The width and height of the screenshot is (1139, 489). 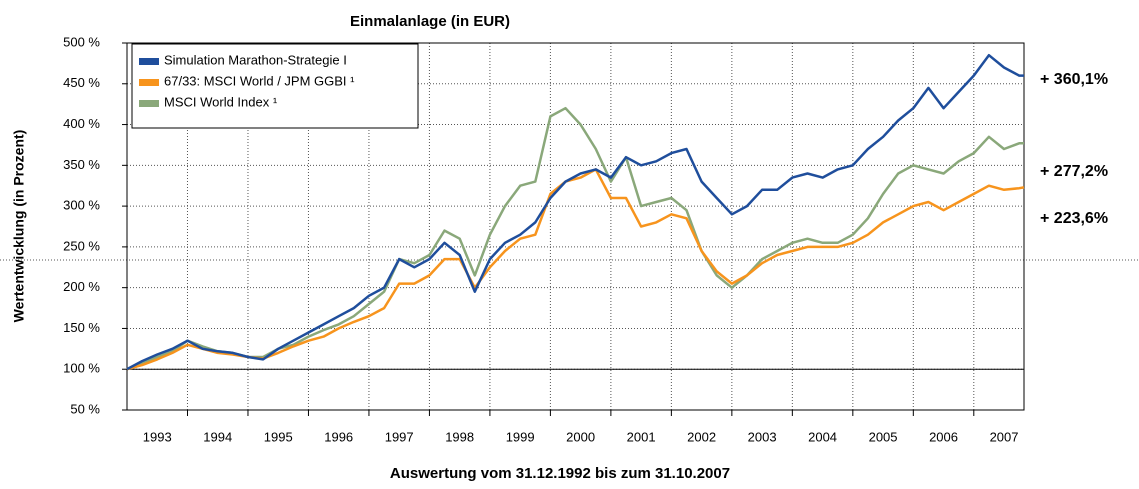 What do you see at coordinates (81, 245) in the screenshot?
I see `y-tick-label: 250 %` at bounding box center [81, 245].